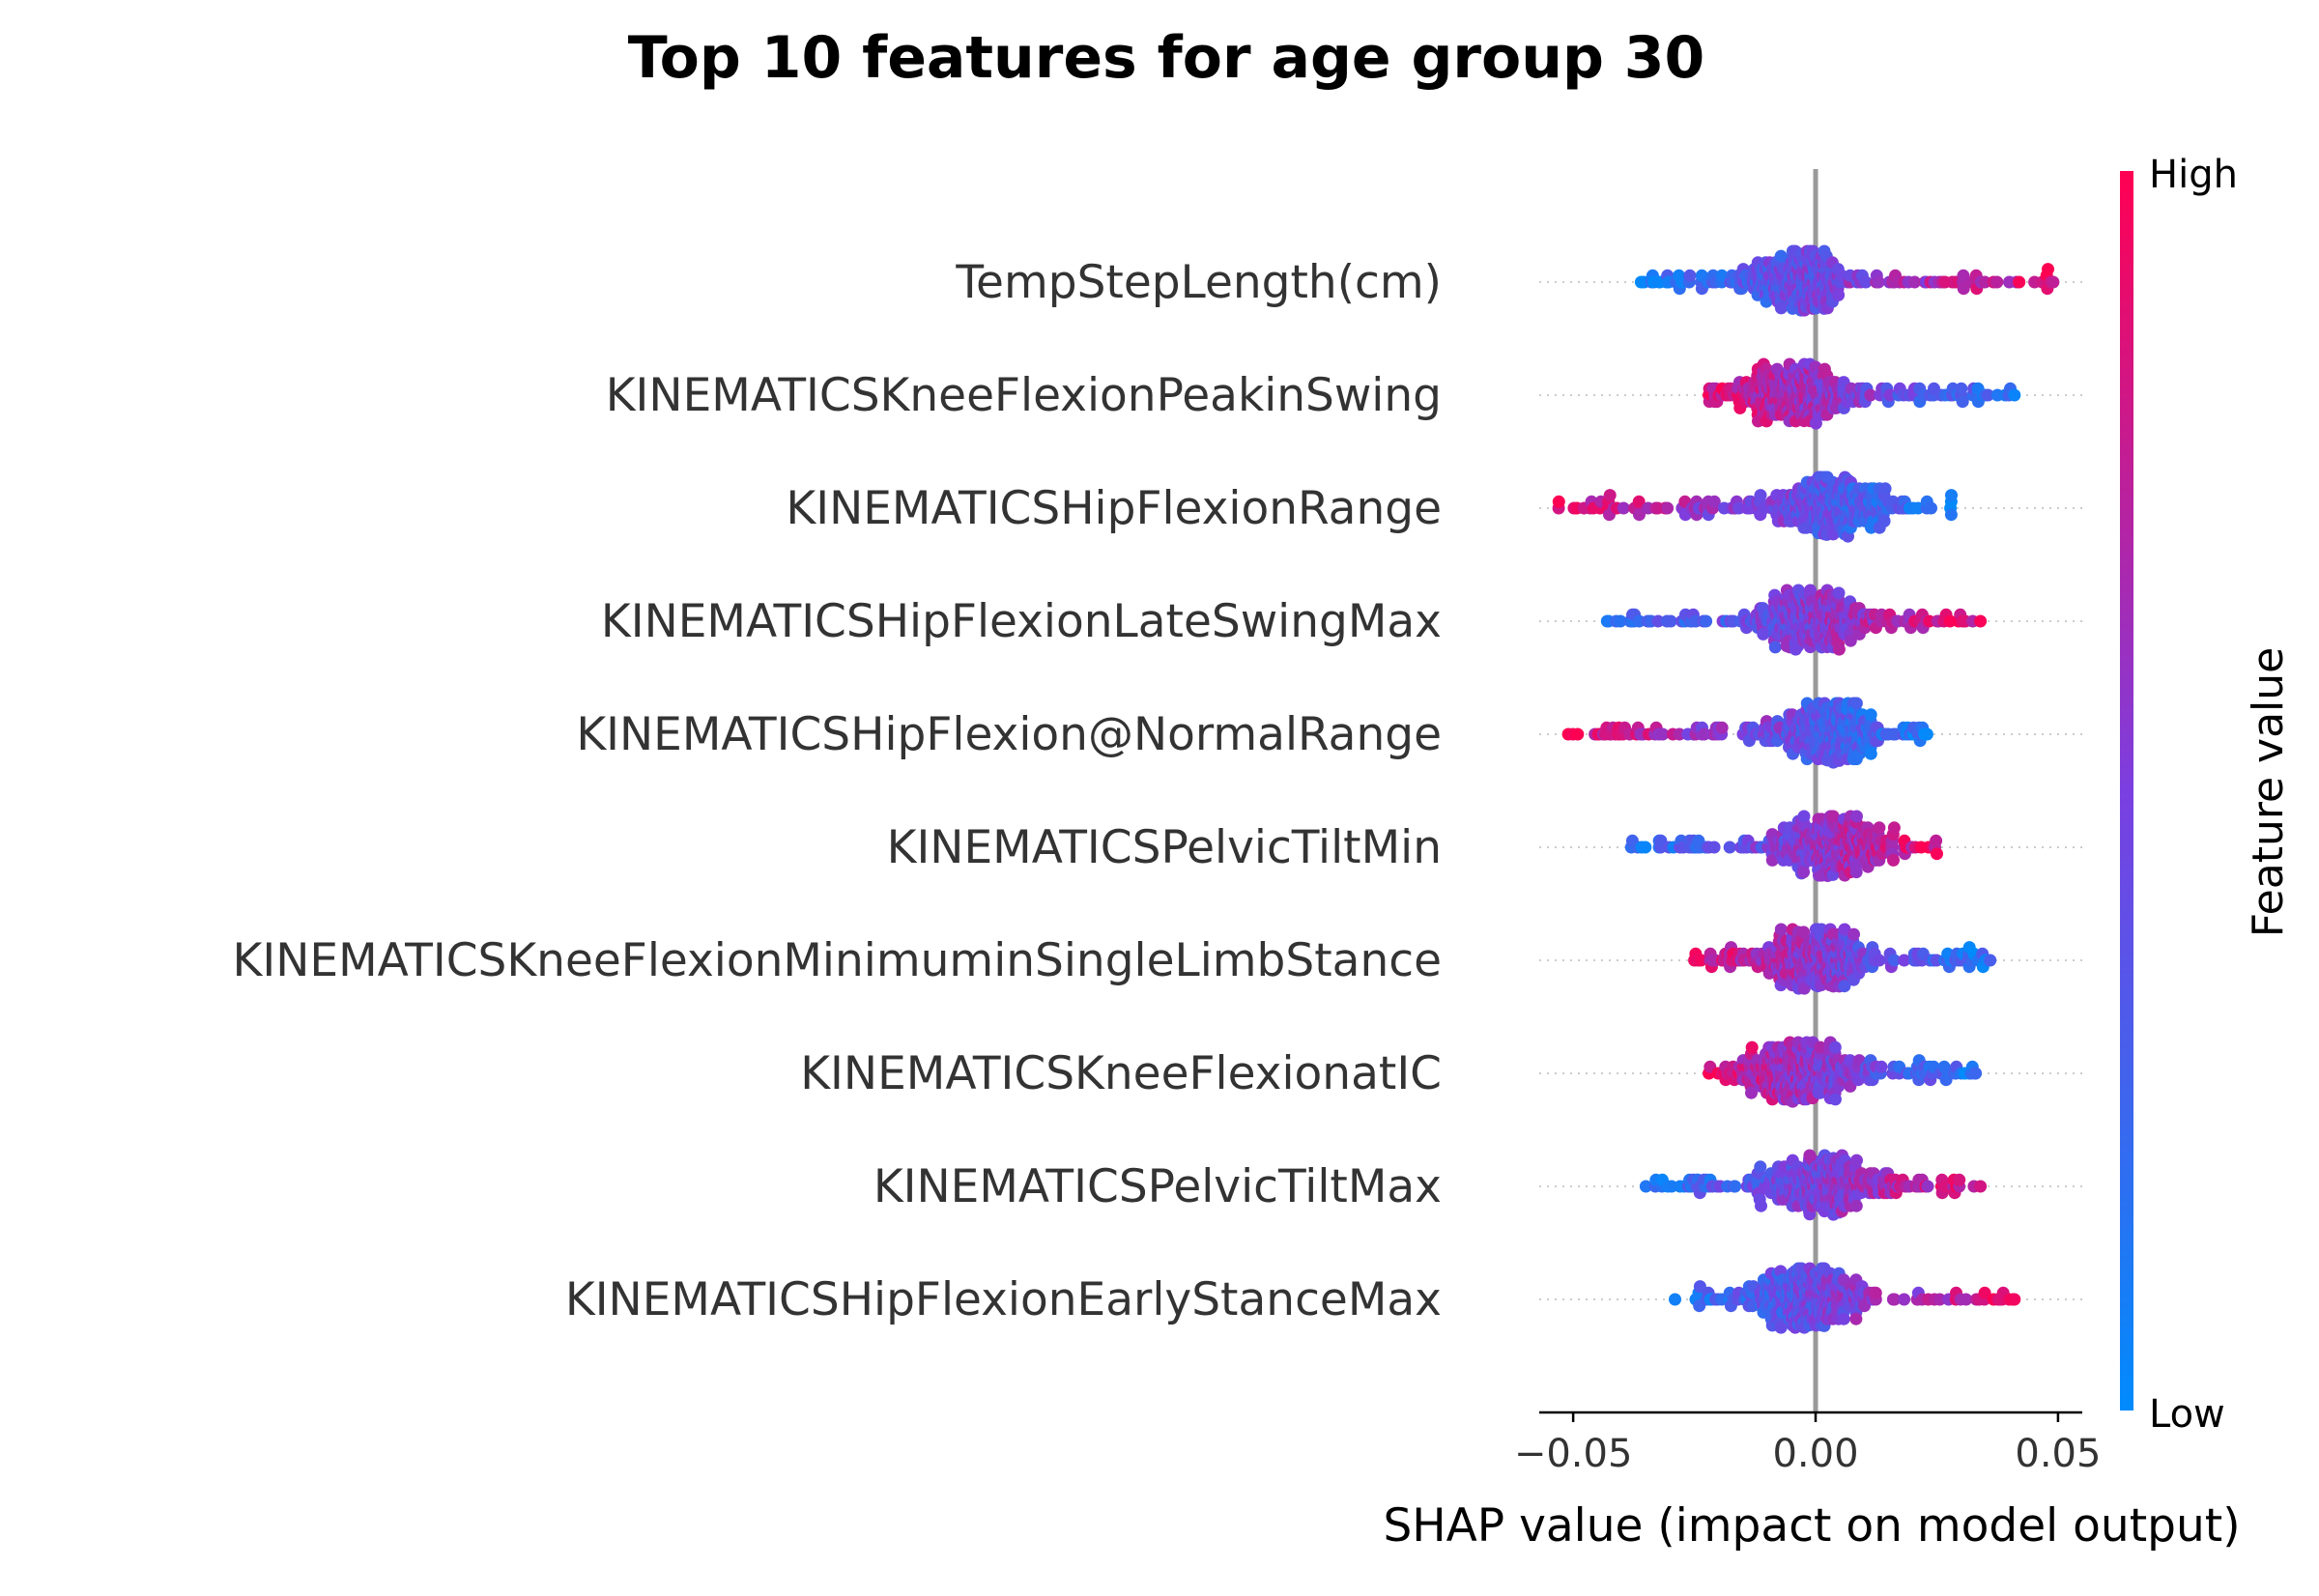 This screenshot has height=1596, width=2319. I want to click on colorbar-low-label: Low, so click(2187, 1414).